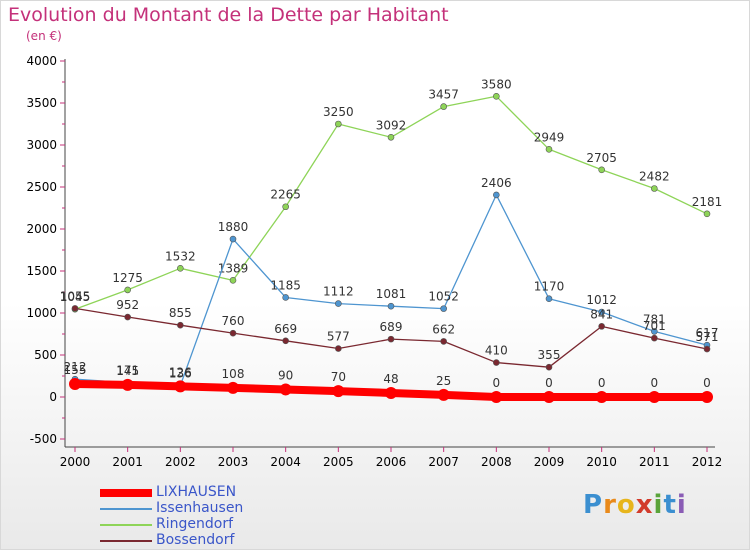 The height and width of the screenshot is (550, 750). I want to click on data-label-ringendorf: 1045, so click(75, 297).